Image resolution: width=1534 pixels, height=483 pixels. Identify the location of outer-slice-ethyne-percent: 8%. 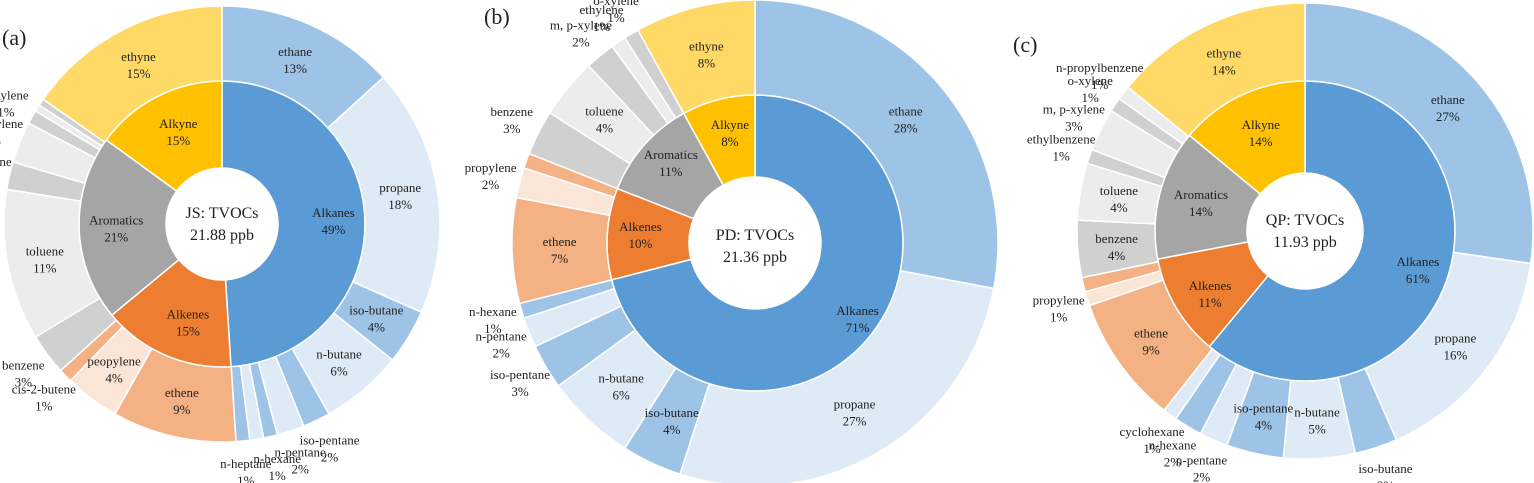
(707, 63).